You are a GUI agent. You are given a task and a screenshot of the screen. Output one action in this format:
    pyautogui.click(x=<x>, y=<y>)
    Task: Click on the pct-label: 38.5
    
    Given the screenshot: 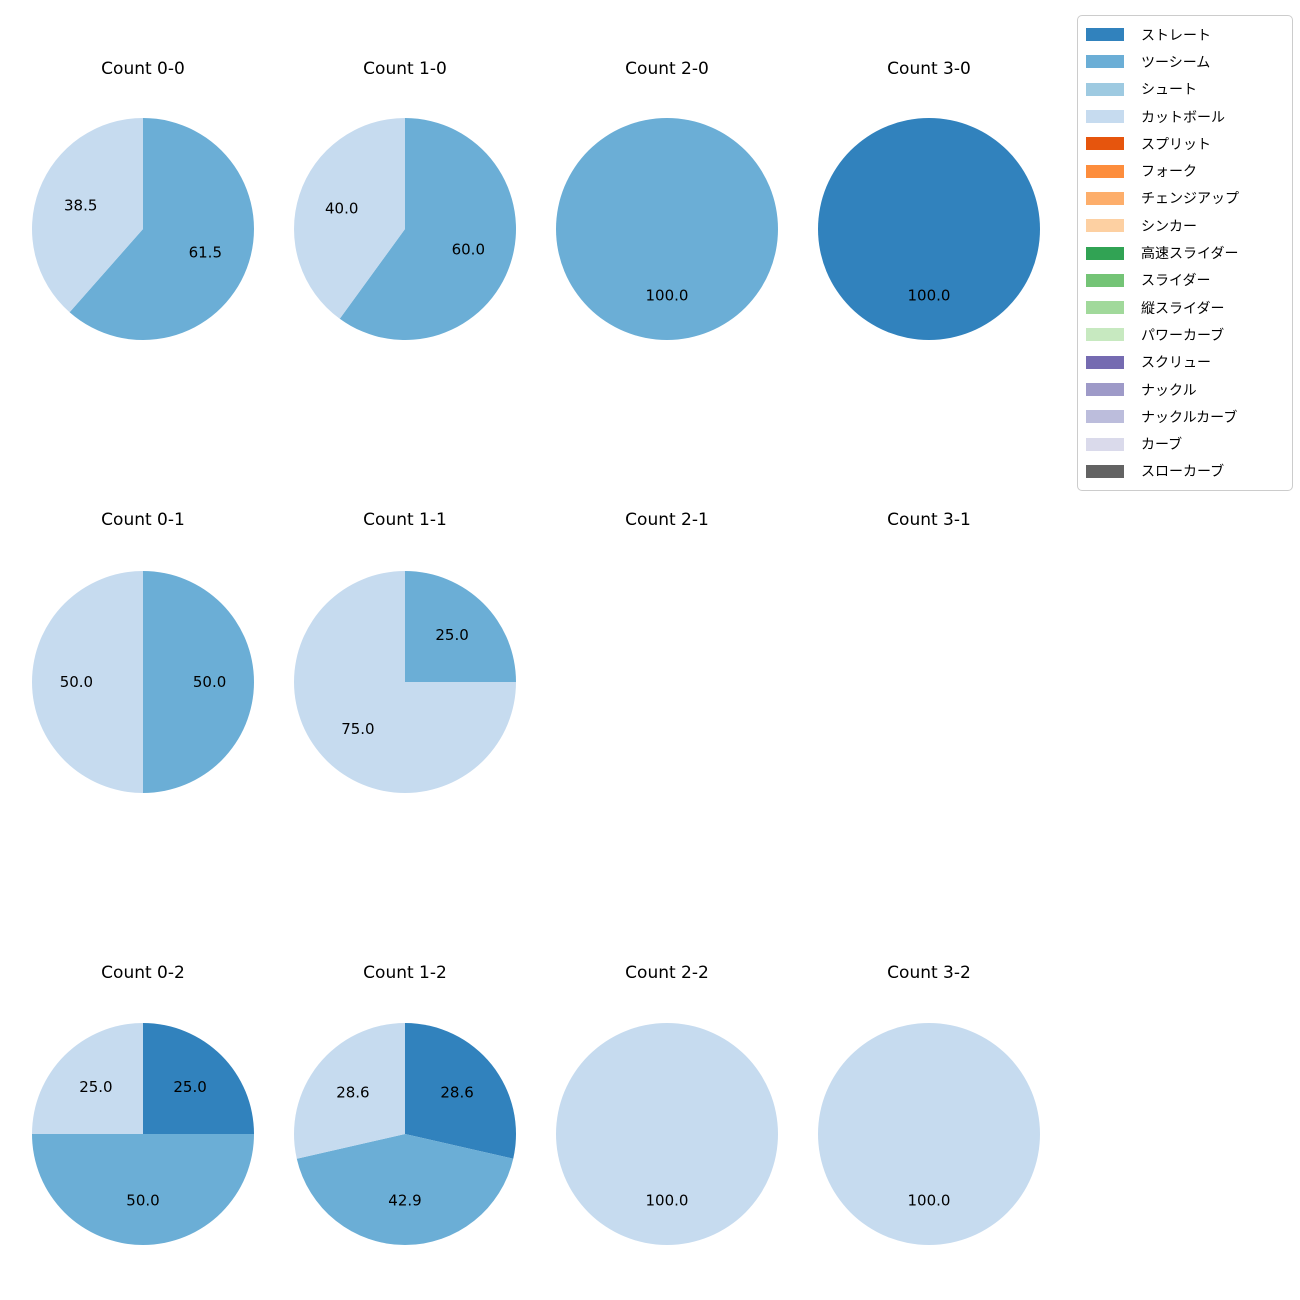 What is the action you would take?
    pyautogui.click(x=80, y=206)
    